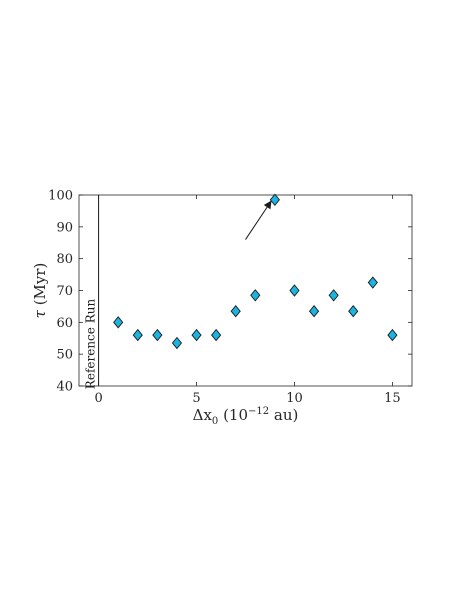  Describe the element at coordinates (233, 415) in the screenshot. I see `x-axis-label-unit-open: (10` at that location.